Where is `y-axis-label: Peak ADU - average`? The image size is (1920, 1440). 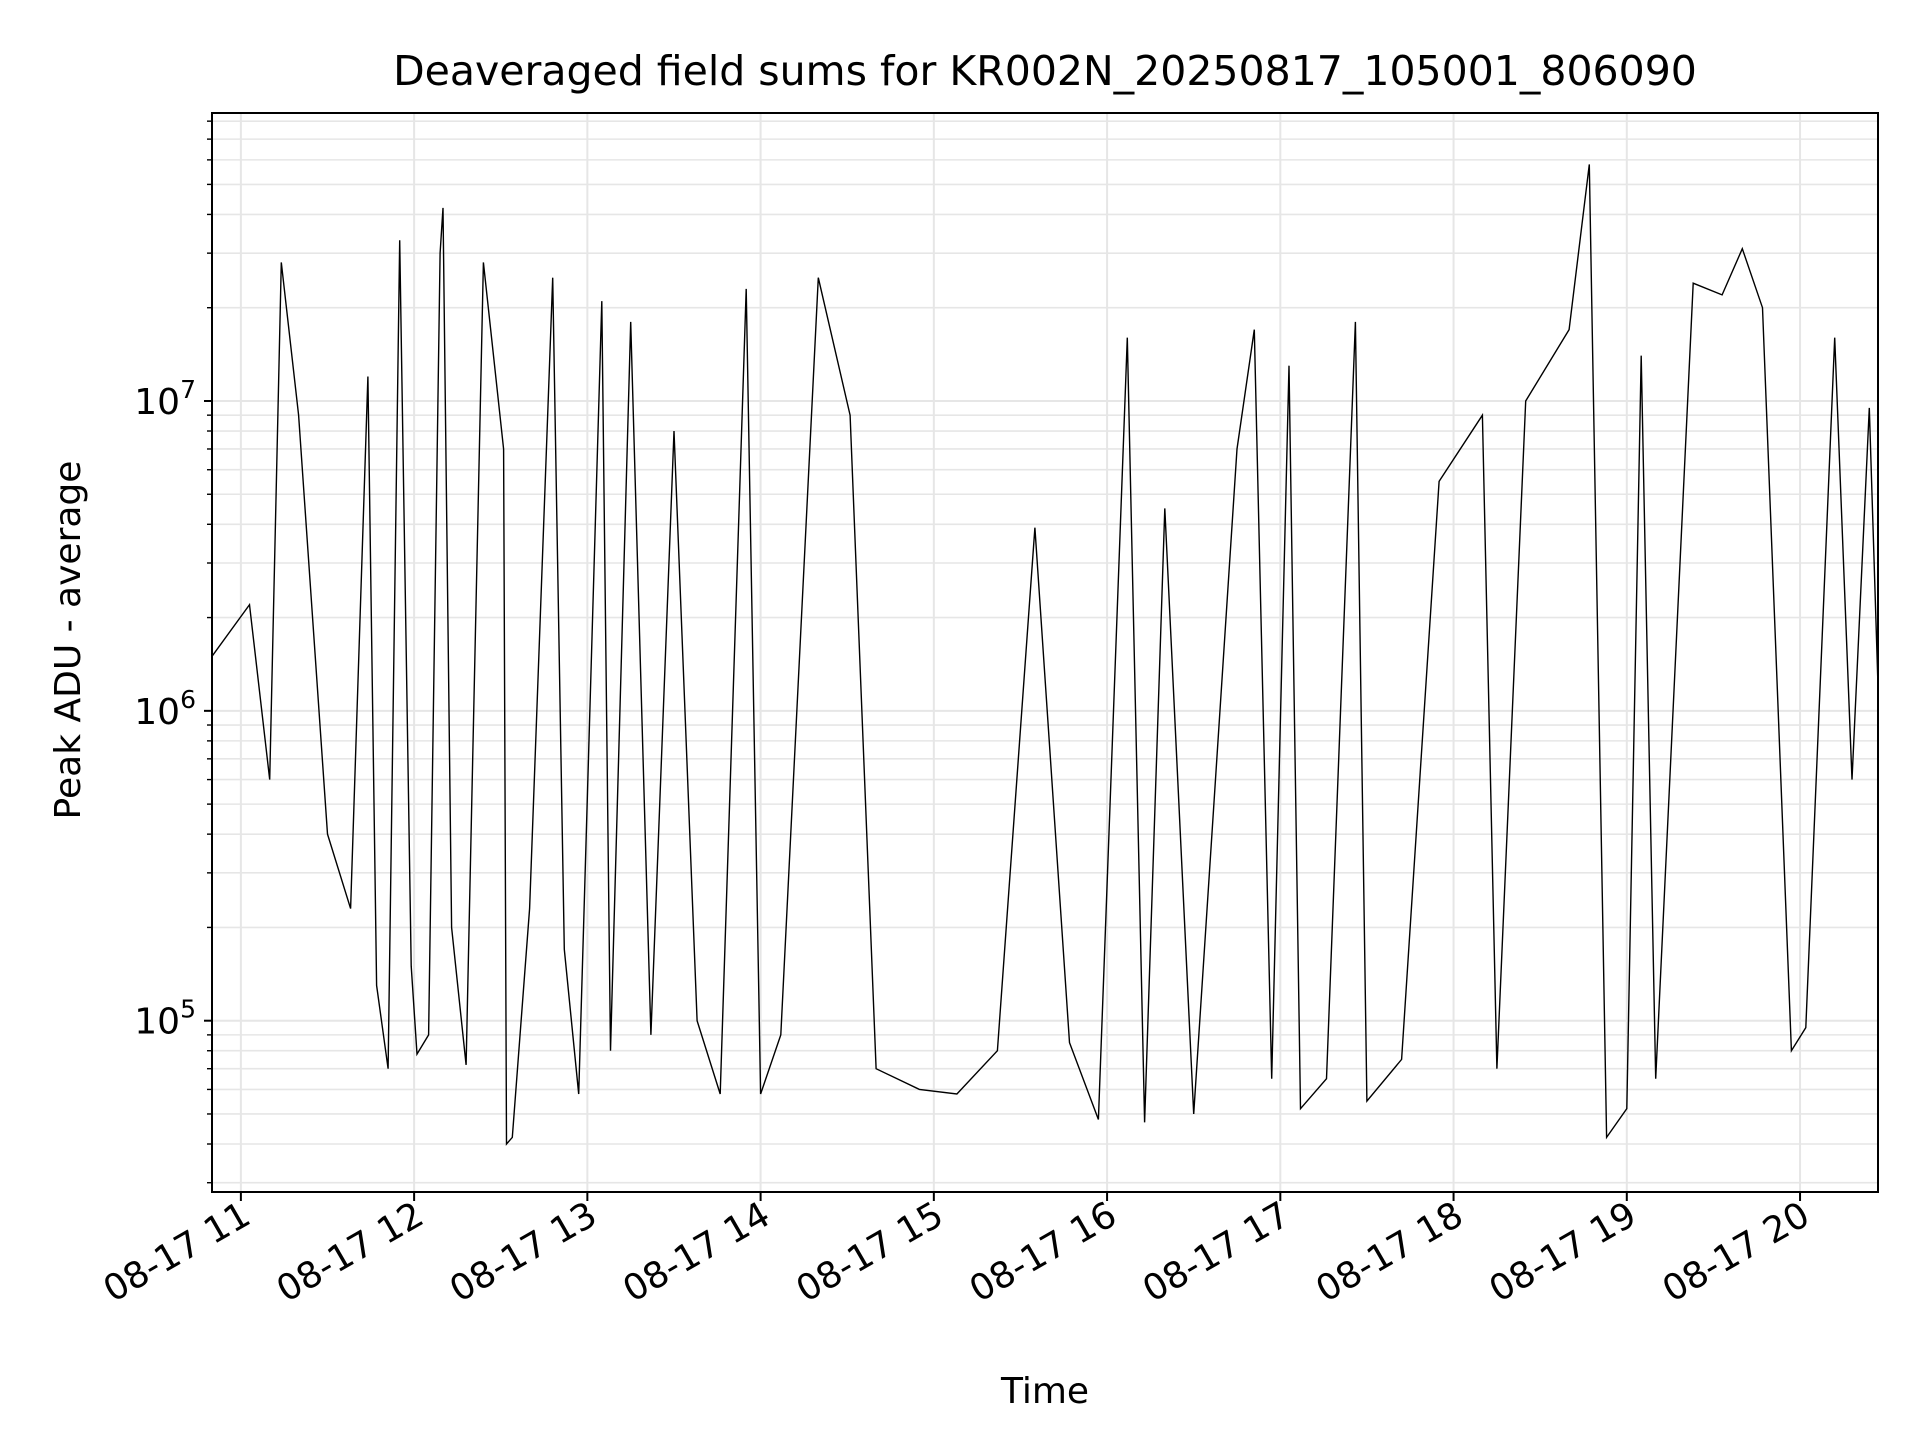 y-axis-label: Peak ADU - average is located at coordinates (68, 640).